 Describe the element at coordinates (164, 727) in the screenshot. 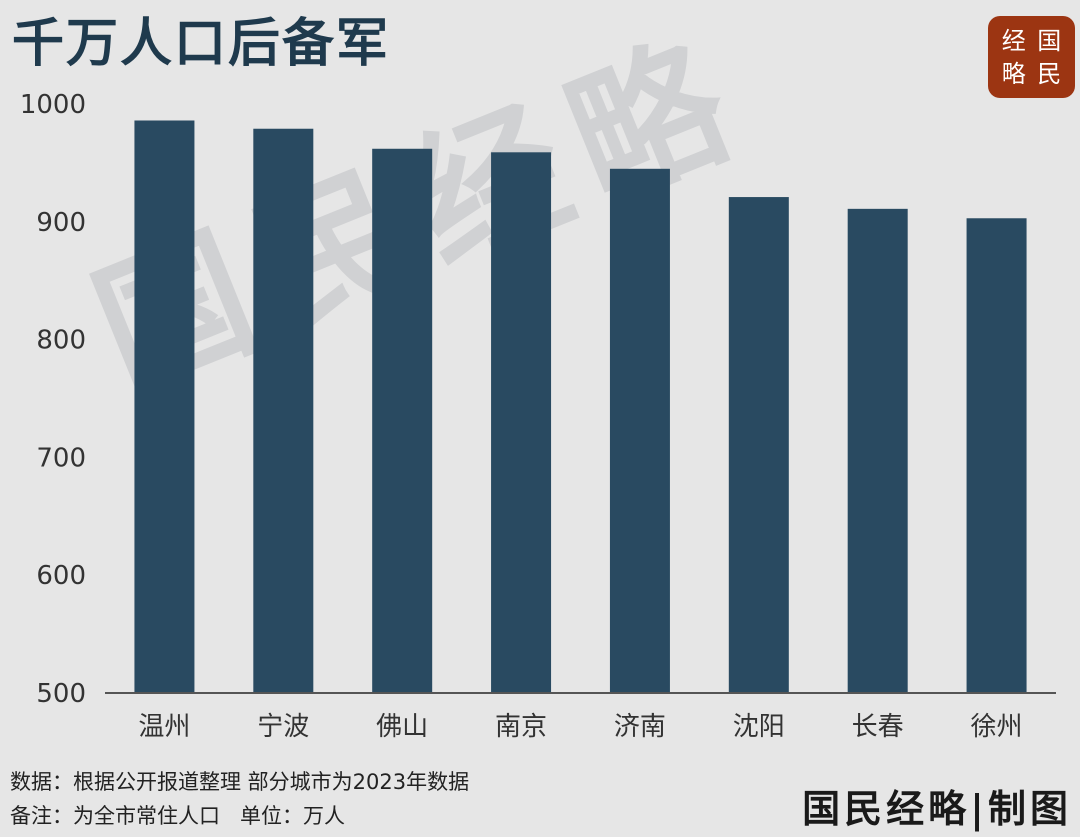

I see `x-tick-label: 温州` at that location.